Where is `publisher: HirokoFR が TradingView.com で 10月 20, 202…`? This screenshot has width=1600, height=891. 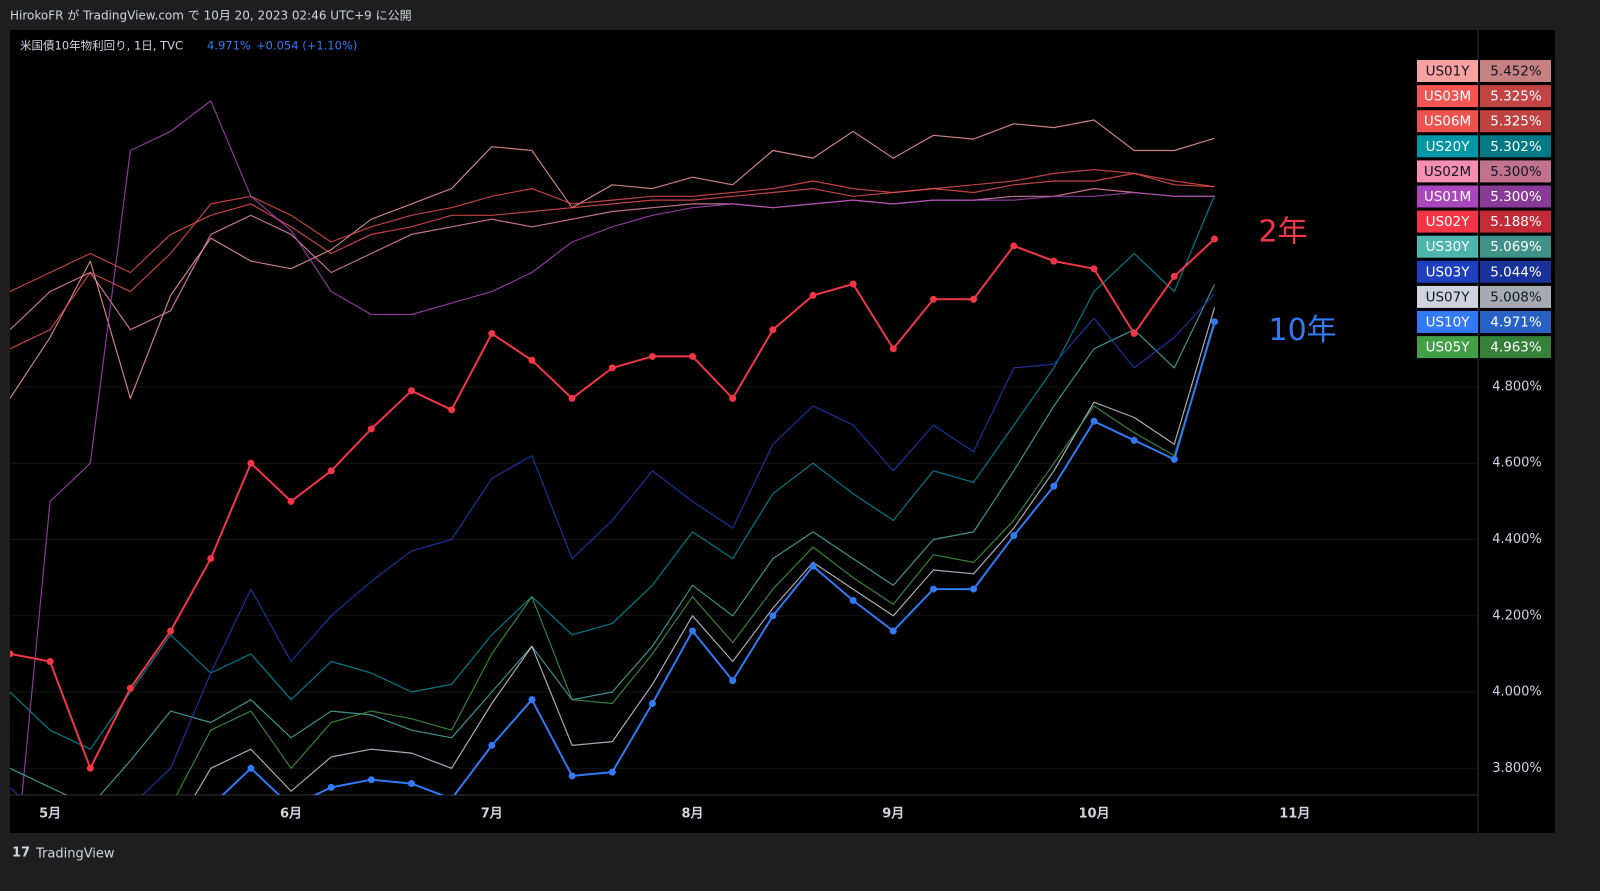
publisher: HirokoFR が TradingView.com で 10月 20, 202… is located at coordinates (211, 15).